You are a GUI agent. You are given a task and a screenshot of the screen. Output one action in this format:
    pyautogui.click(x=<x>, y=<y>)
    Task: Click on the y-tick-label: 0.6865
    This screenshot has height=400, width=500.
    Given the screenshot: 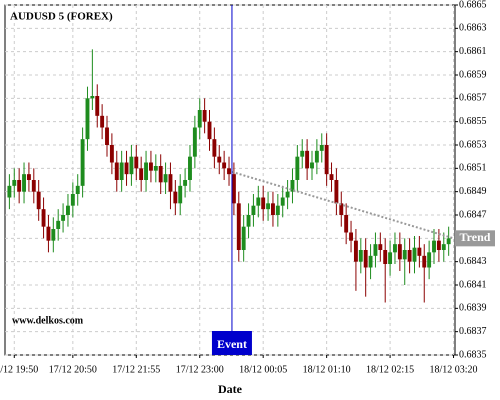 What is the action you would take?
    pyautogui.click(x=473, y=5)
    